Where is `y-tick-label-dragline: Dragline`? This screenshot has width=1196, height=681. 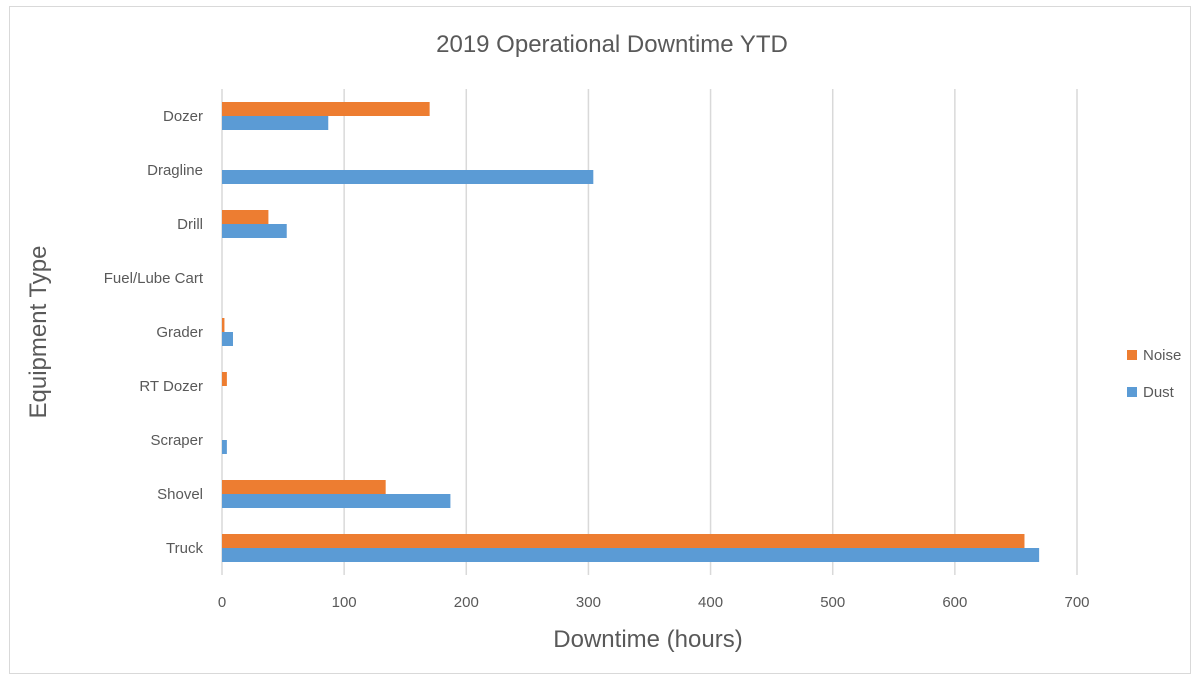
y-tick-label-dragline: Dragline is located at coordinates (175, 170).